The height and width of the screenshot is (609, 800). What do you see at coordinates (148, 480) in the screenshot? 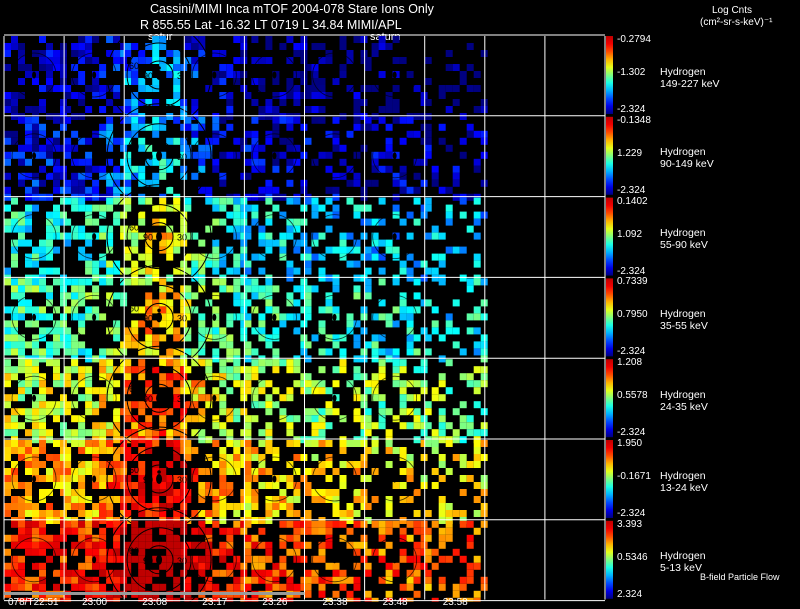
I see `ring-label: 90` at bounding box center [148, 480].